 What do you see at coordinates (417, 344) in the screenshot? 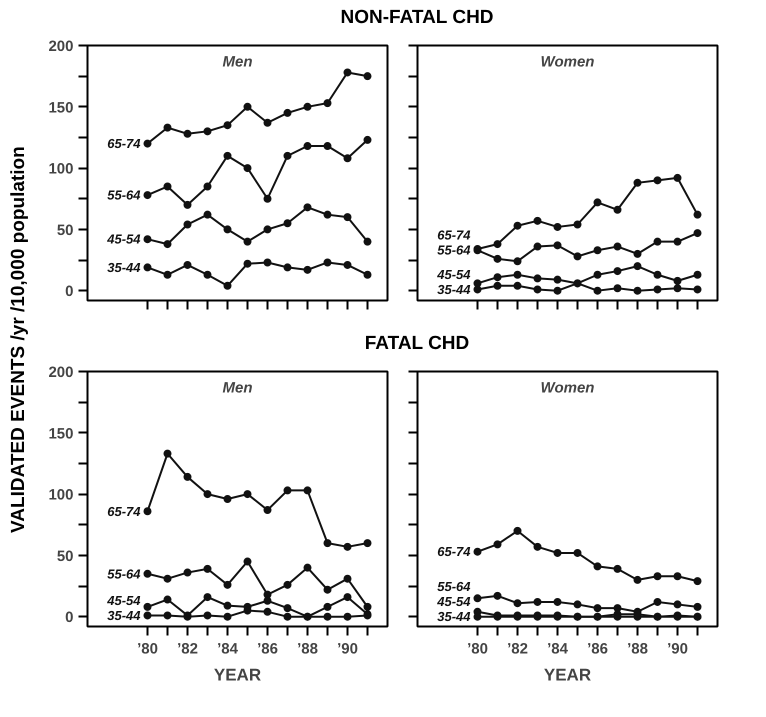
I see `chart-title: FATAL CHD` at bounding box center [417, 344].